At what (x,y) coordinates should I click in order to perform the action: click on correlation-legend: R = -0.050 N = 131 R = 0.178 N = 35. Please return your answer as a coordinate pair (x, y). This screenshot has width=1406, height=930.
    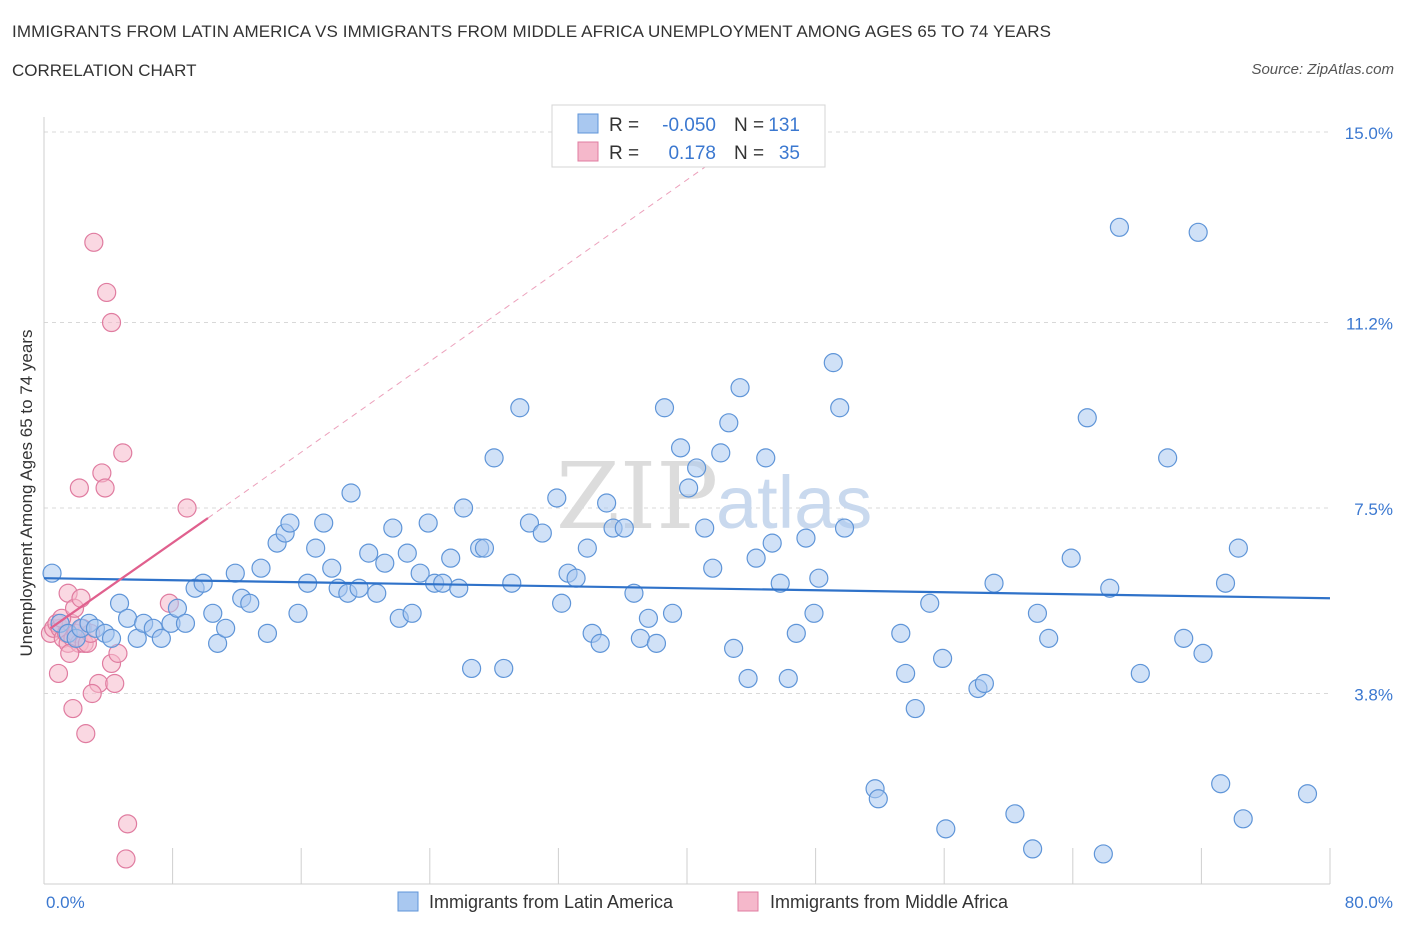
    Looking at the image, I should click on (688, 136).